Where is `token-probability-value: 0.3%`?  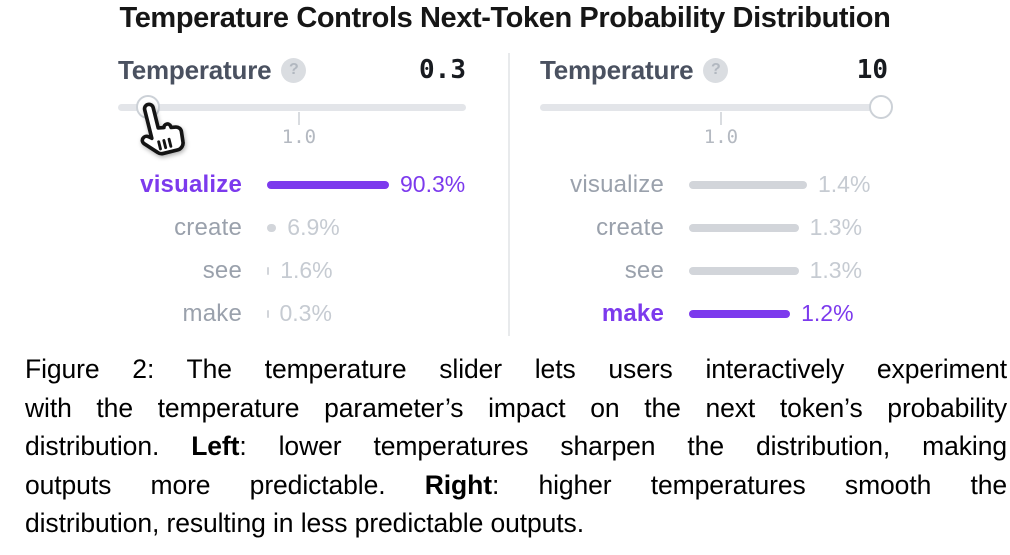
token-probability-value: 0.3% is located at coordinates (305, 313).